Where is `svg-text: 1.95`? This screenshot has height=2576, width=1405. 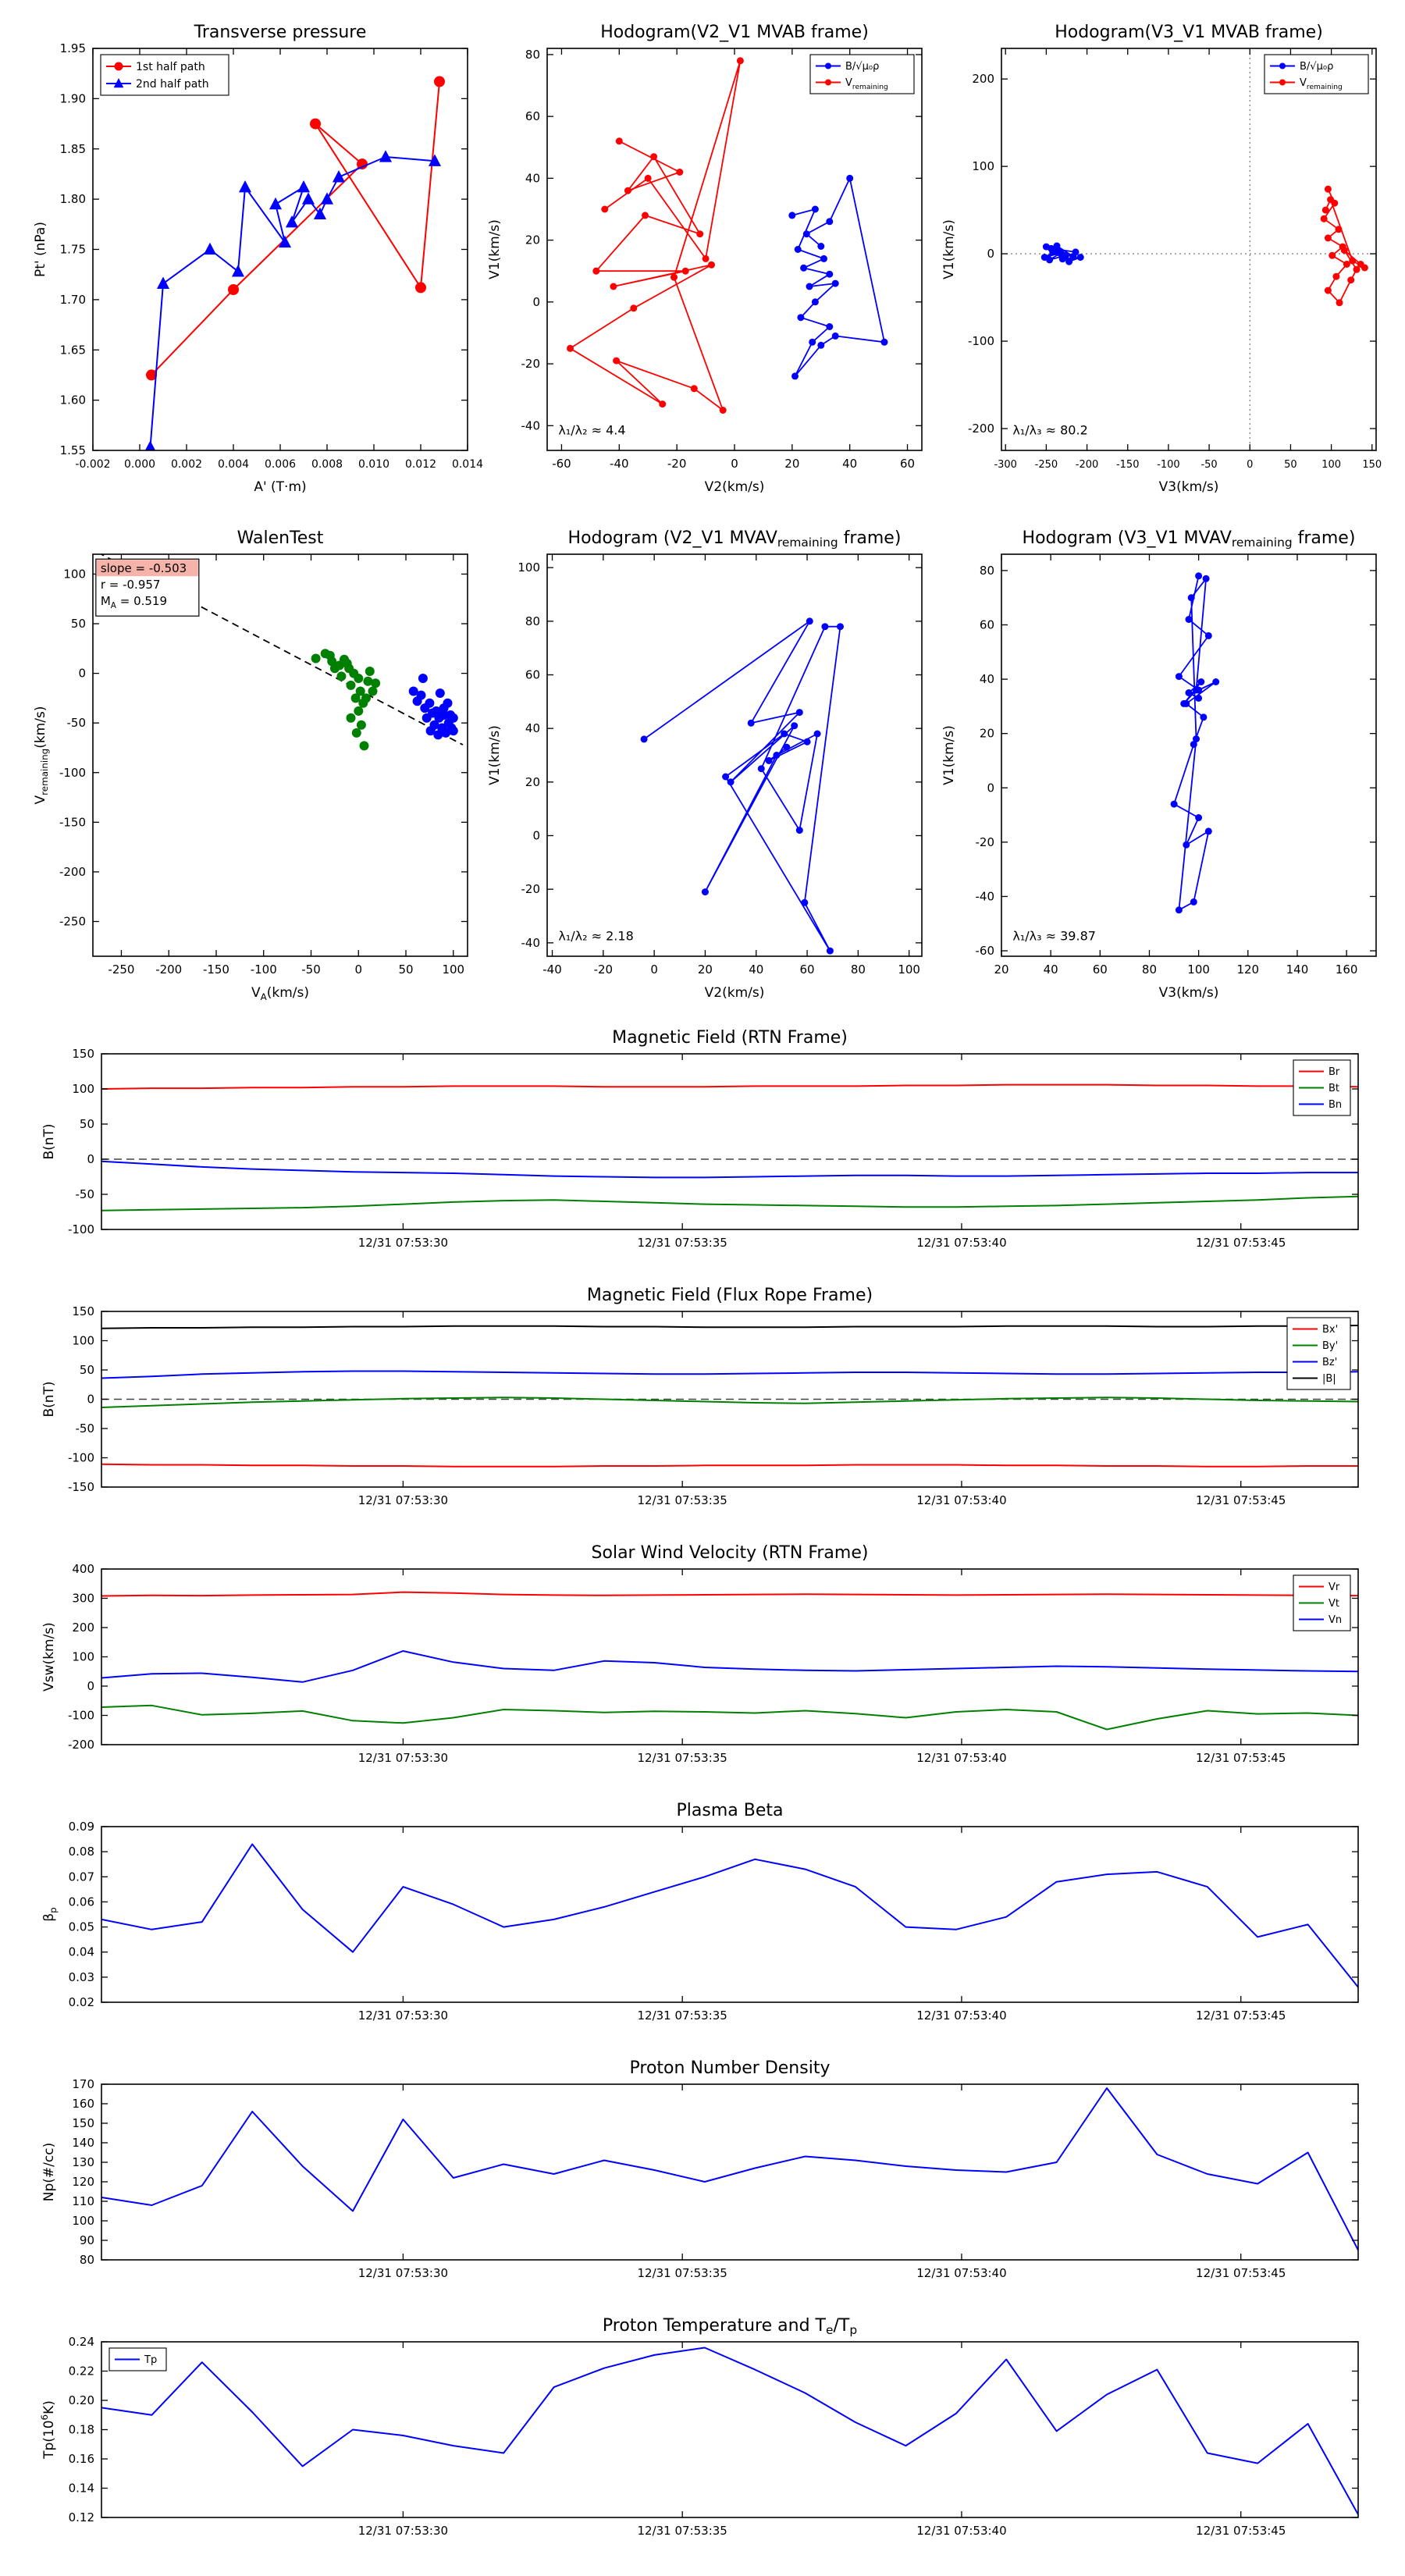 svg-text: 1.95 is located at coordinates (73, 48).